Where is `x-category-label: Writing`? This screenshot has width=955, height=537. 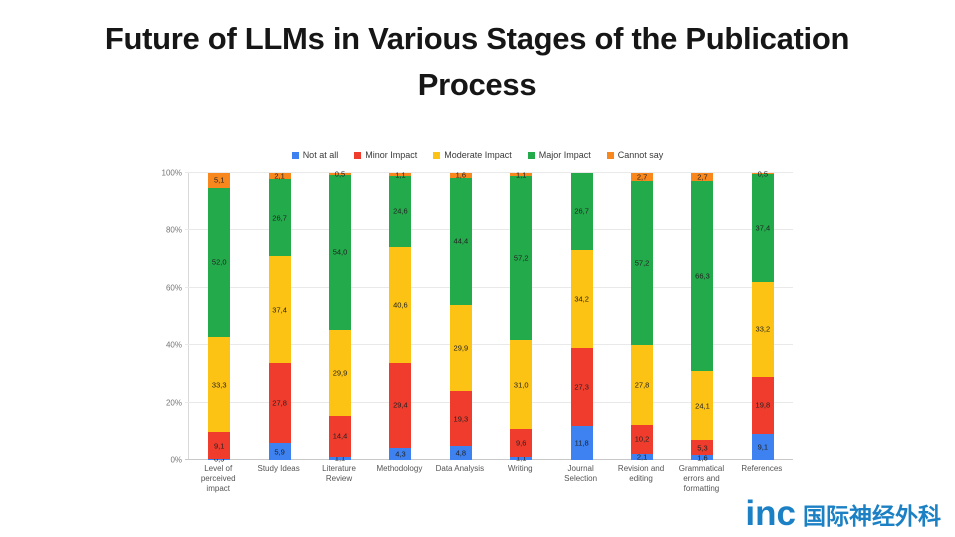
x-category-label: Writing is located at coordinates (520, 468).